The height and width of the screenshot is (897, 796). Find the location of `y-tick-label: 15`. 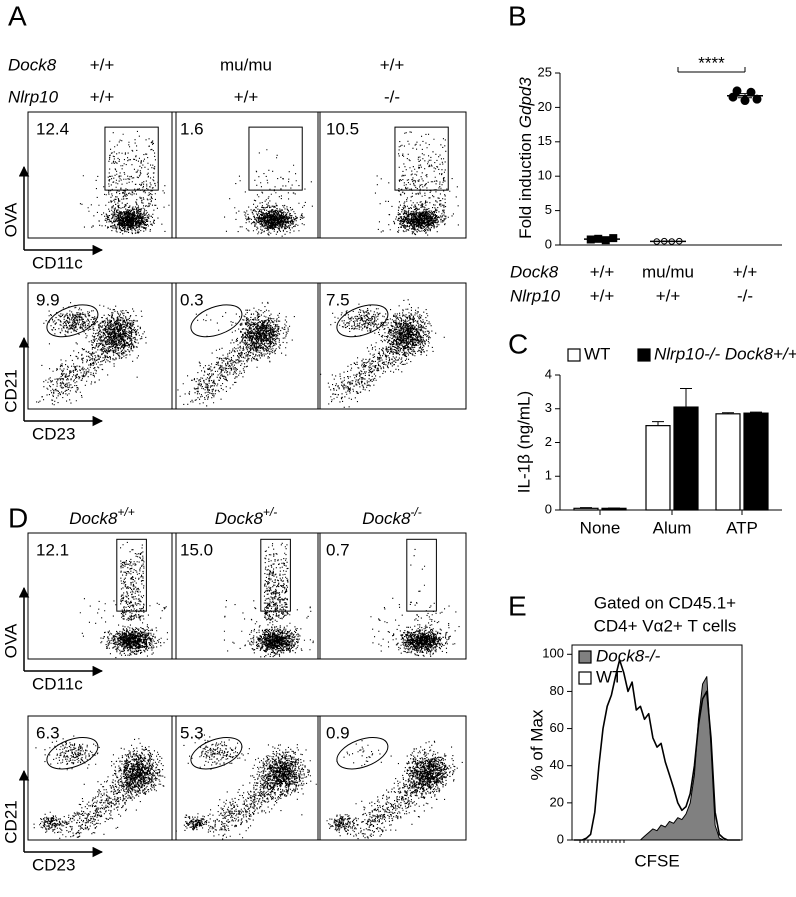

y-tick-label: 15 is located at coordinates (545, 140).